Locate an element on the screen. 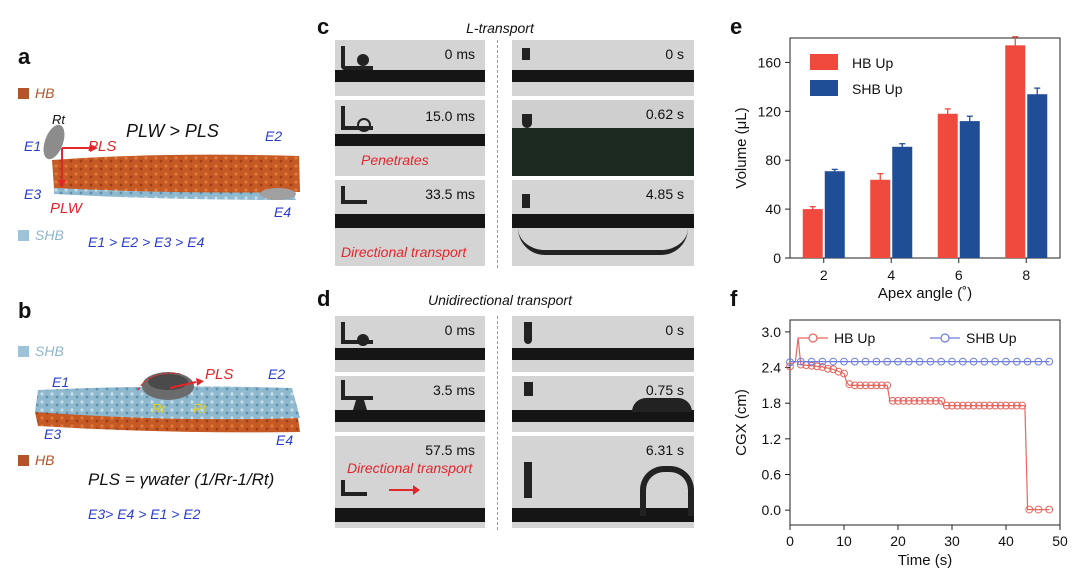  panel-c-time-left-1: 0 ms is located at coordinates (459, 54).